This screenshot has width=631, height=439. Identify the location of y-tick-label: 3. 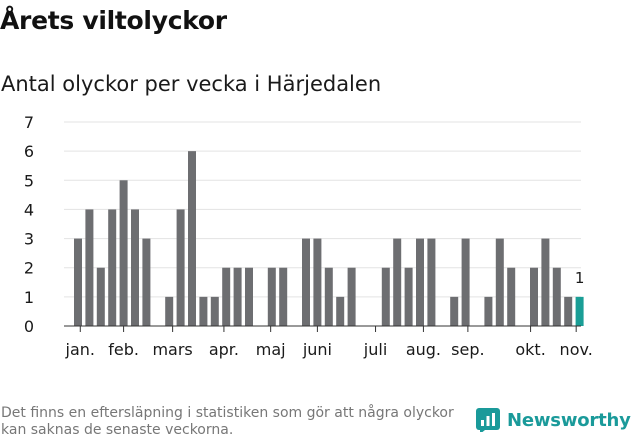
(29, 239).